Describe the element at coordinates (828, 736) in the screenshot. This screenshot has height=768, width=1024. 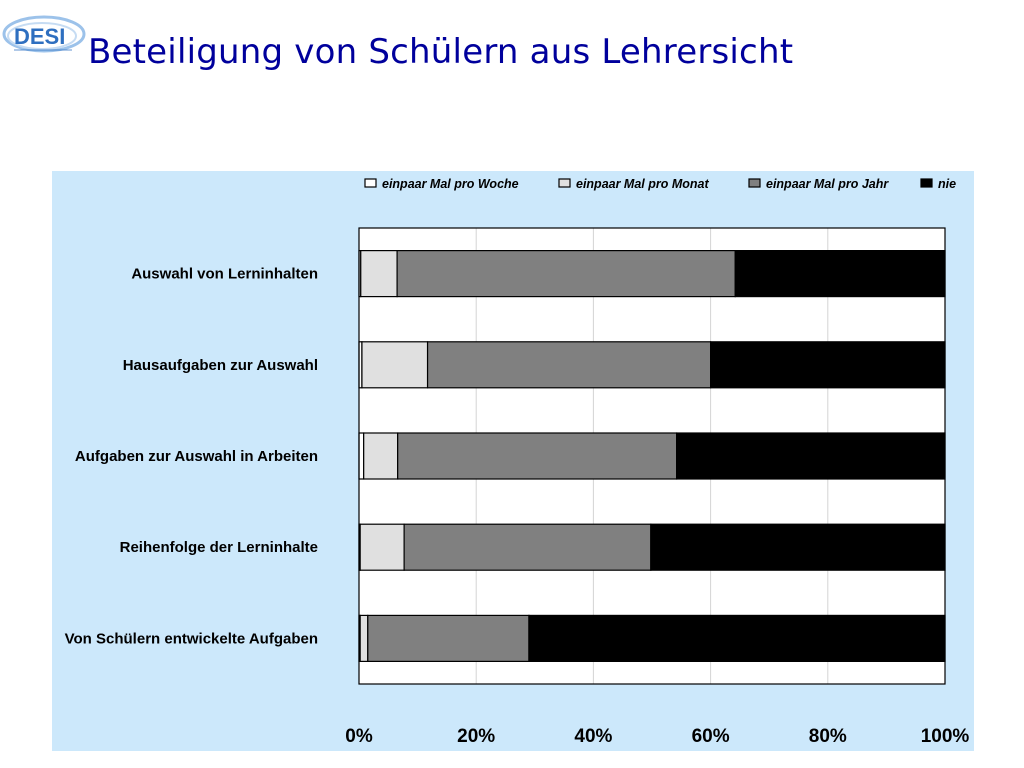
I see `x-tick-label: 80%` at that location.